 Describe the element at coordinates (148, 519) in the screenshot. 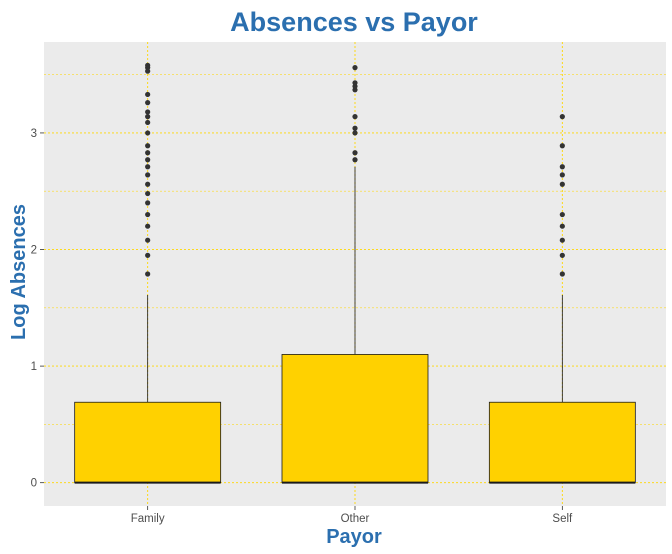

I see `x-tick-label-family: Family` at that location.